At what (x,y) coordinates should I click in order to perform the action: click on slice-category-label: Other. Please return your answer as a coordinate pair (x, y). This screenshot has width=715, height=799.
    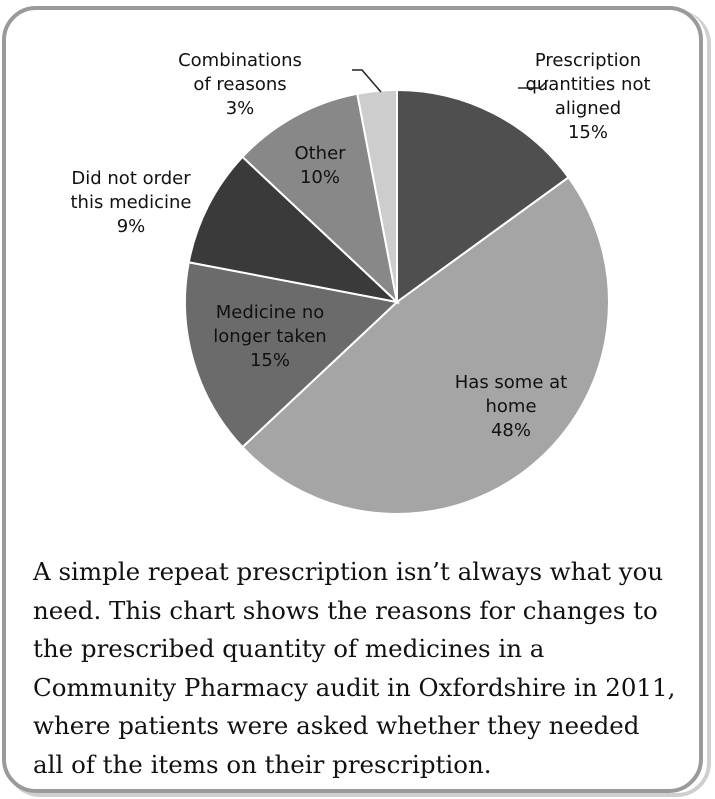
    Looking at the image, I should click on (320, 153).